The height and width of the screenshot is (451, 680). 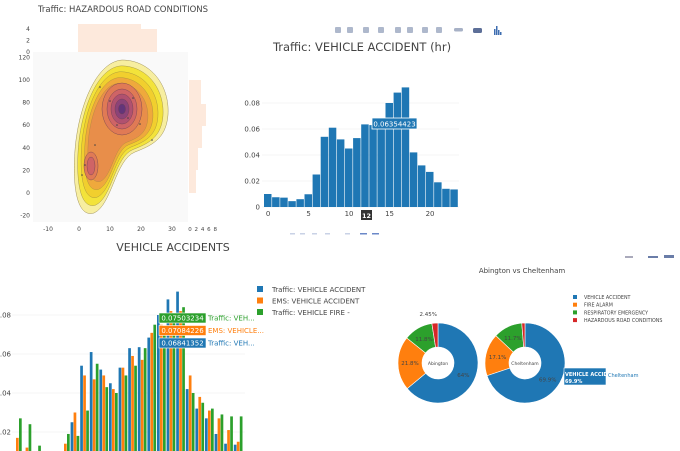 What do you see at coordinates (616, 313) in the screenshot?
I see `legend-label: RESPIRATORY EMERGENCY` at bounding box center [616, 313].